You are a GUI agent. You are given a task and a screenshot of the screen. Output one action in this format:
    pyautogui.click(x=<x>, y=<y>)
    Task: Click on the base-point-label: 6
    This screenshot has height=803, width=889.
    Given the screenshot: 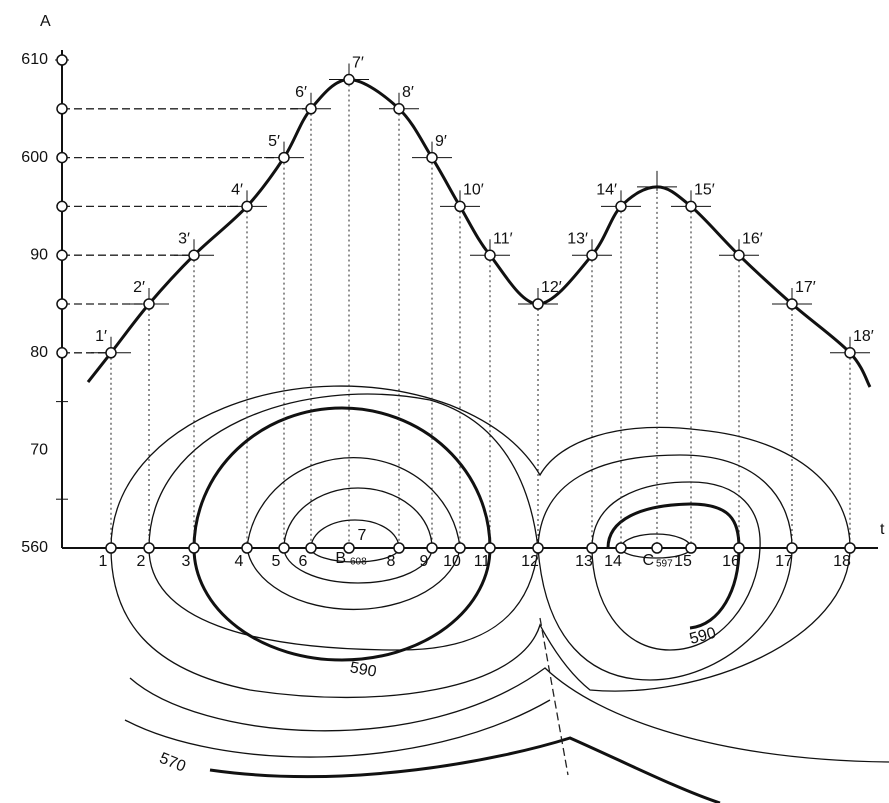 What is the action you would take?
    pyautogui.click(x=303, y=561)
    